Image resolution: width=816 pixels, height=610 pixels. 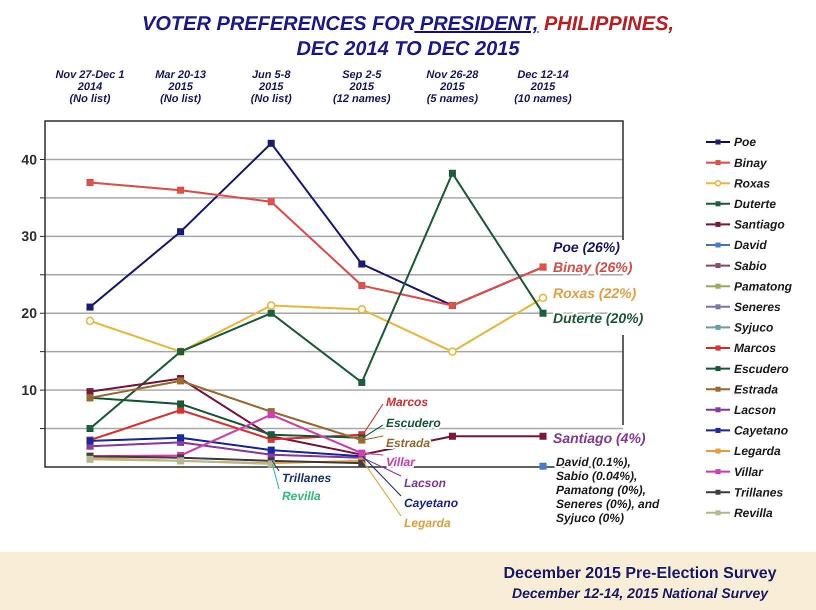 What do you see at coordinates (90, 87) in the screenshot?
I see `x-tick-label: Nov 27-Dec 1 2014 (No list)` at bounding box center [90, 87].